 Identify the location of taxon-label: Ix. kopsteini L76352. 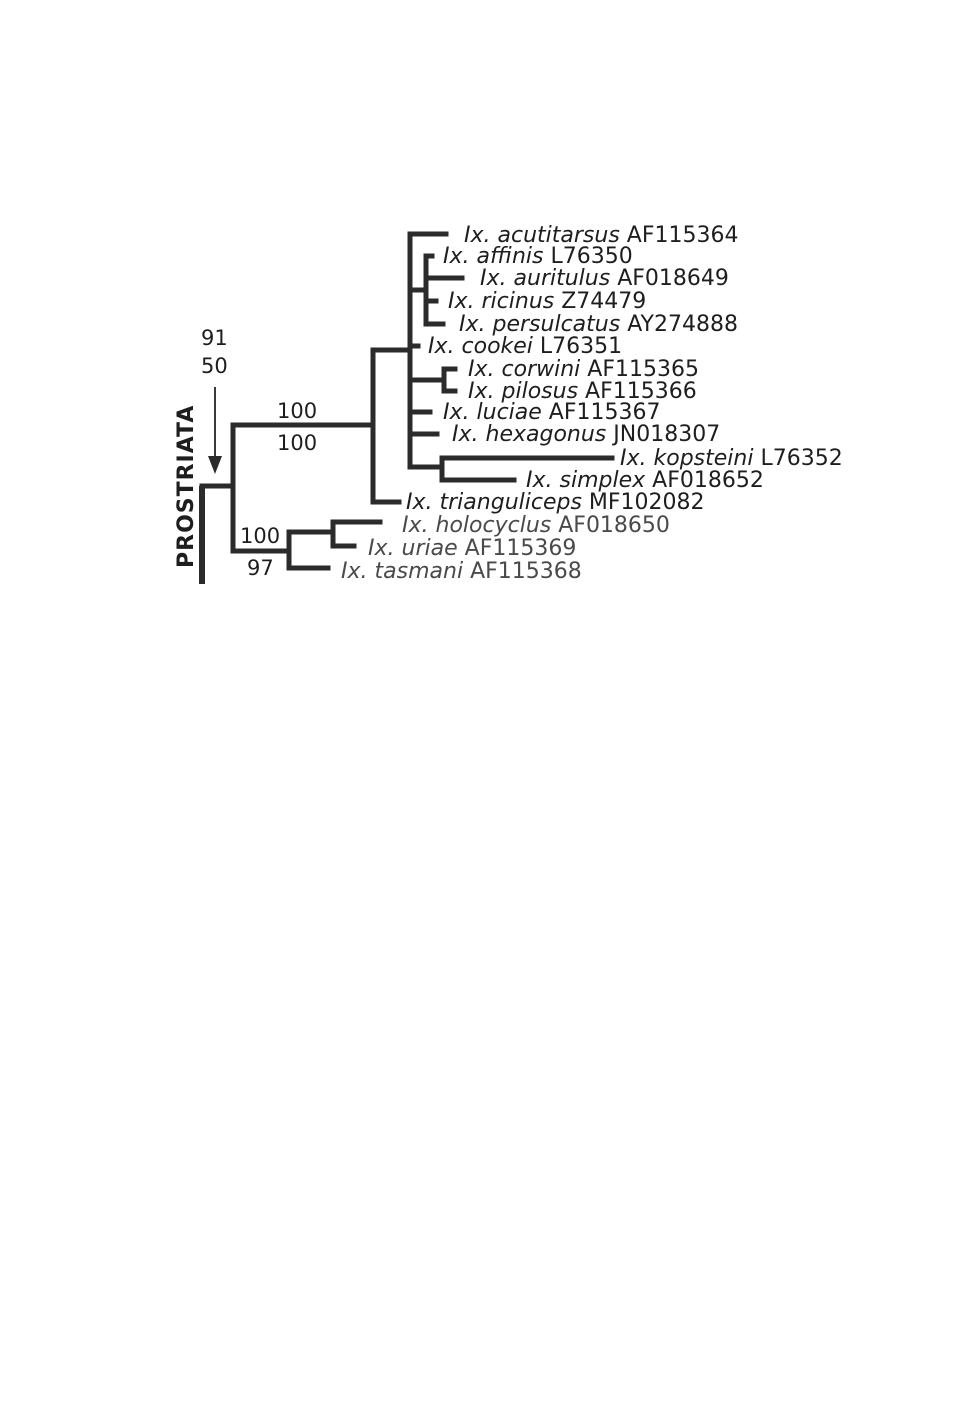
(731, 458).